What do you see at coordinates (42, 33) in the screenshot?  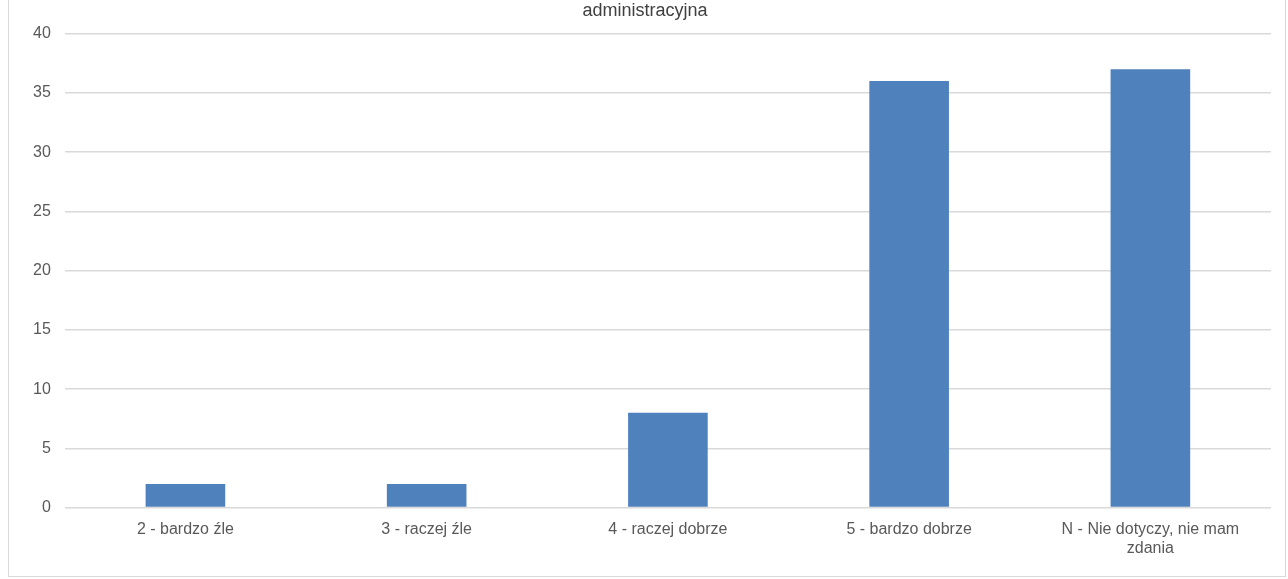 I see `y-tick-label: 40` at bounding box center [42, 33].